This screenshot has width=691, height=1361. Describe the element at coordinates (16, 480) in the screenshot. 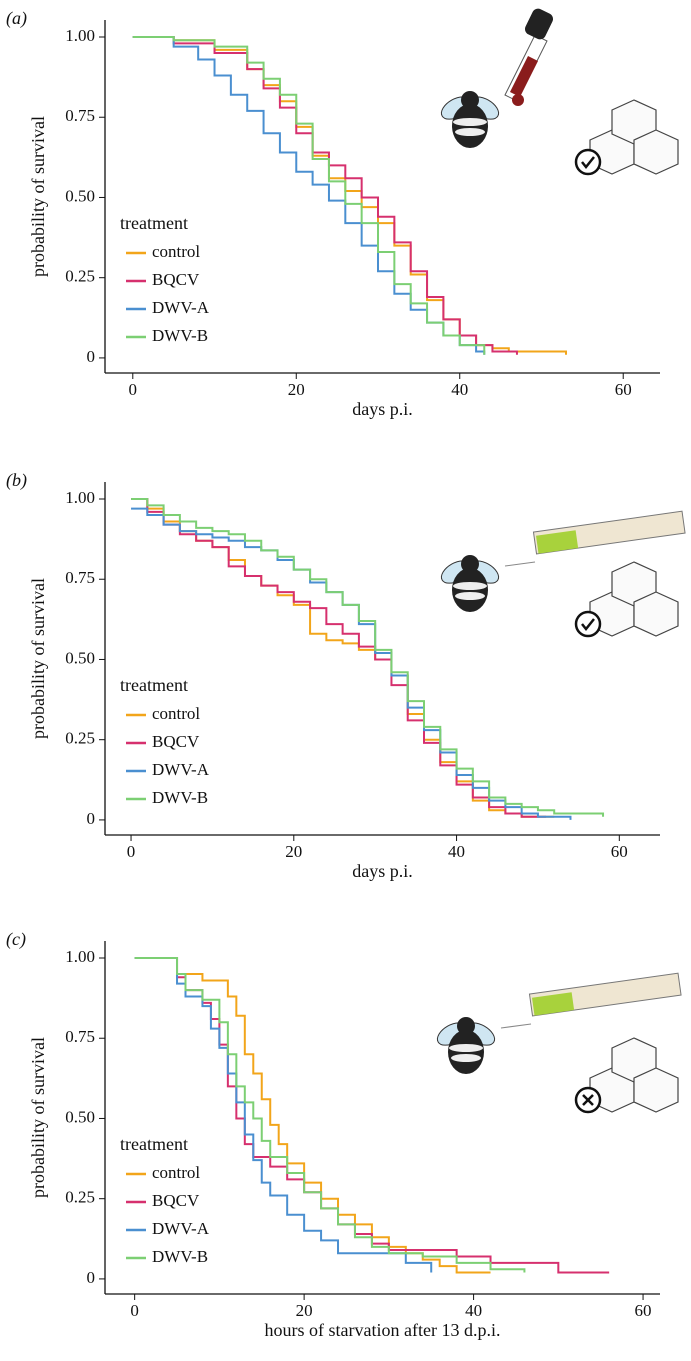

I see `panel-label: (b)` at that location.